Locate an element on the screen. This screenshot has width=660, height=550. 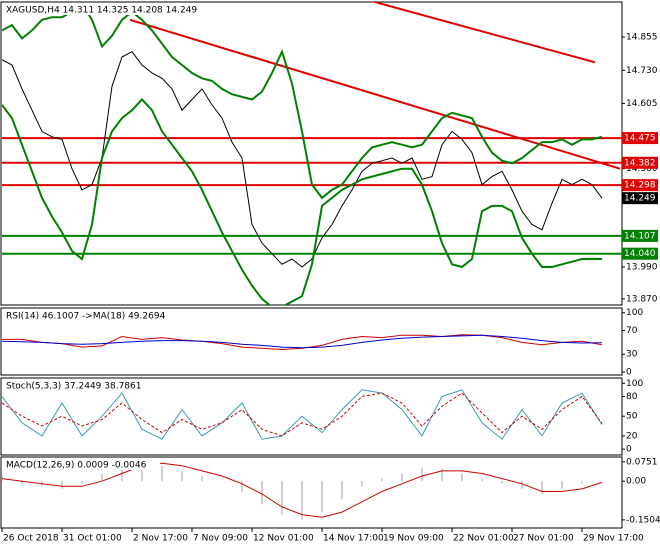
panel-title: XAGUSD,H4 14.311 14.325 14.208 14.249 is located at coordinates (101, 11).